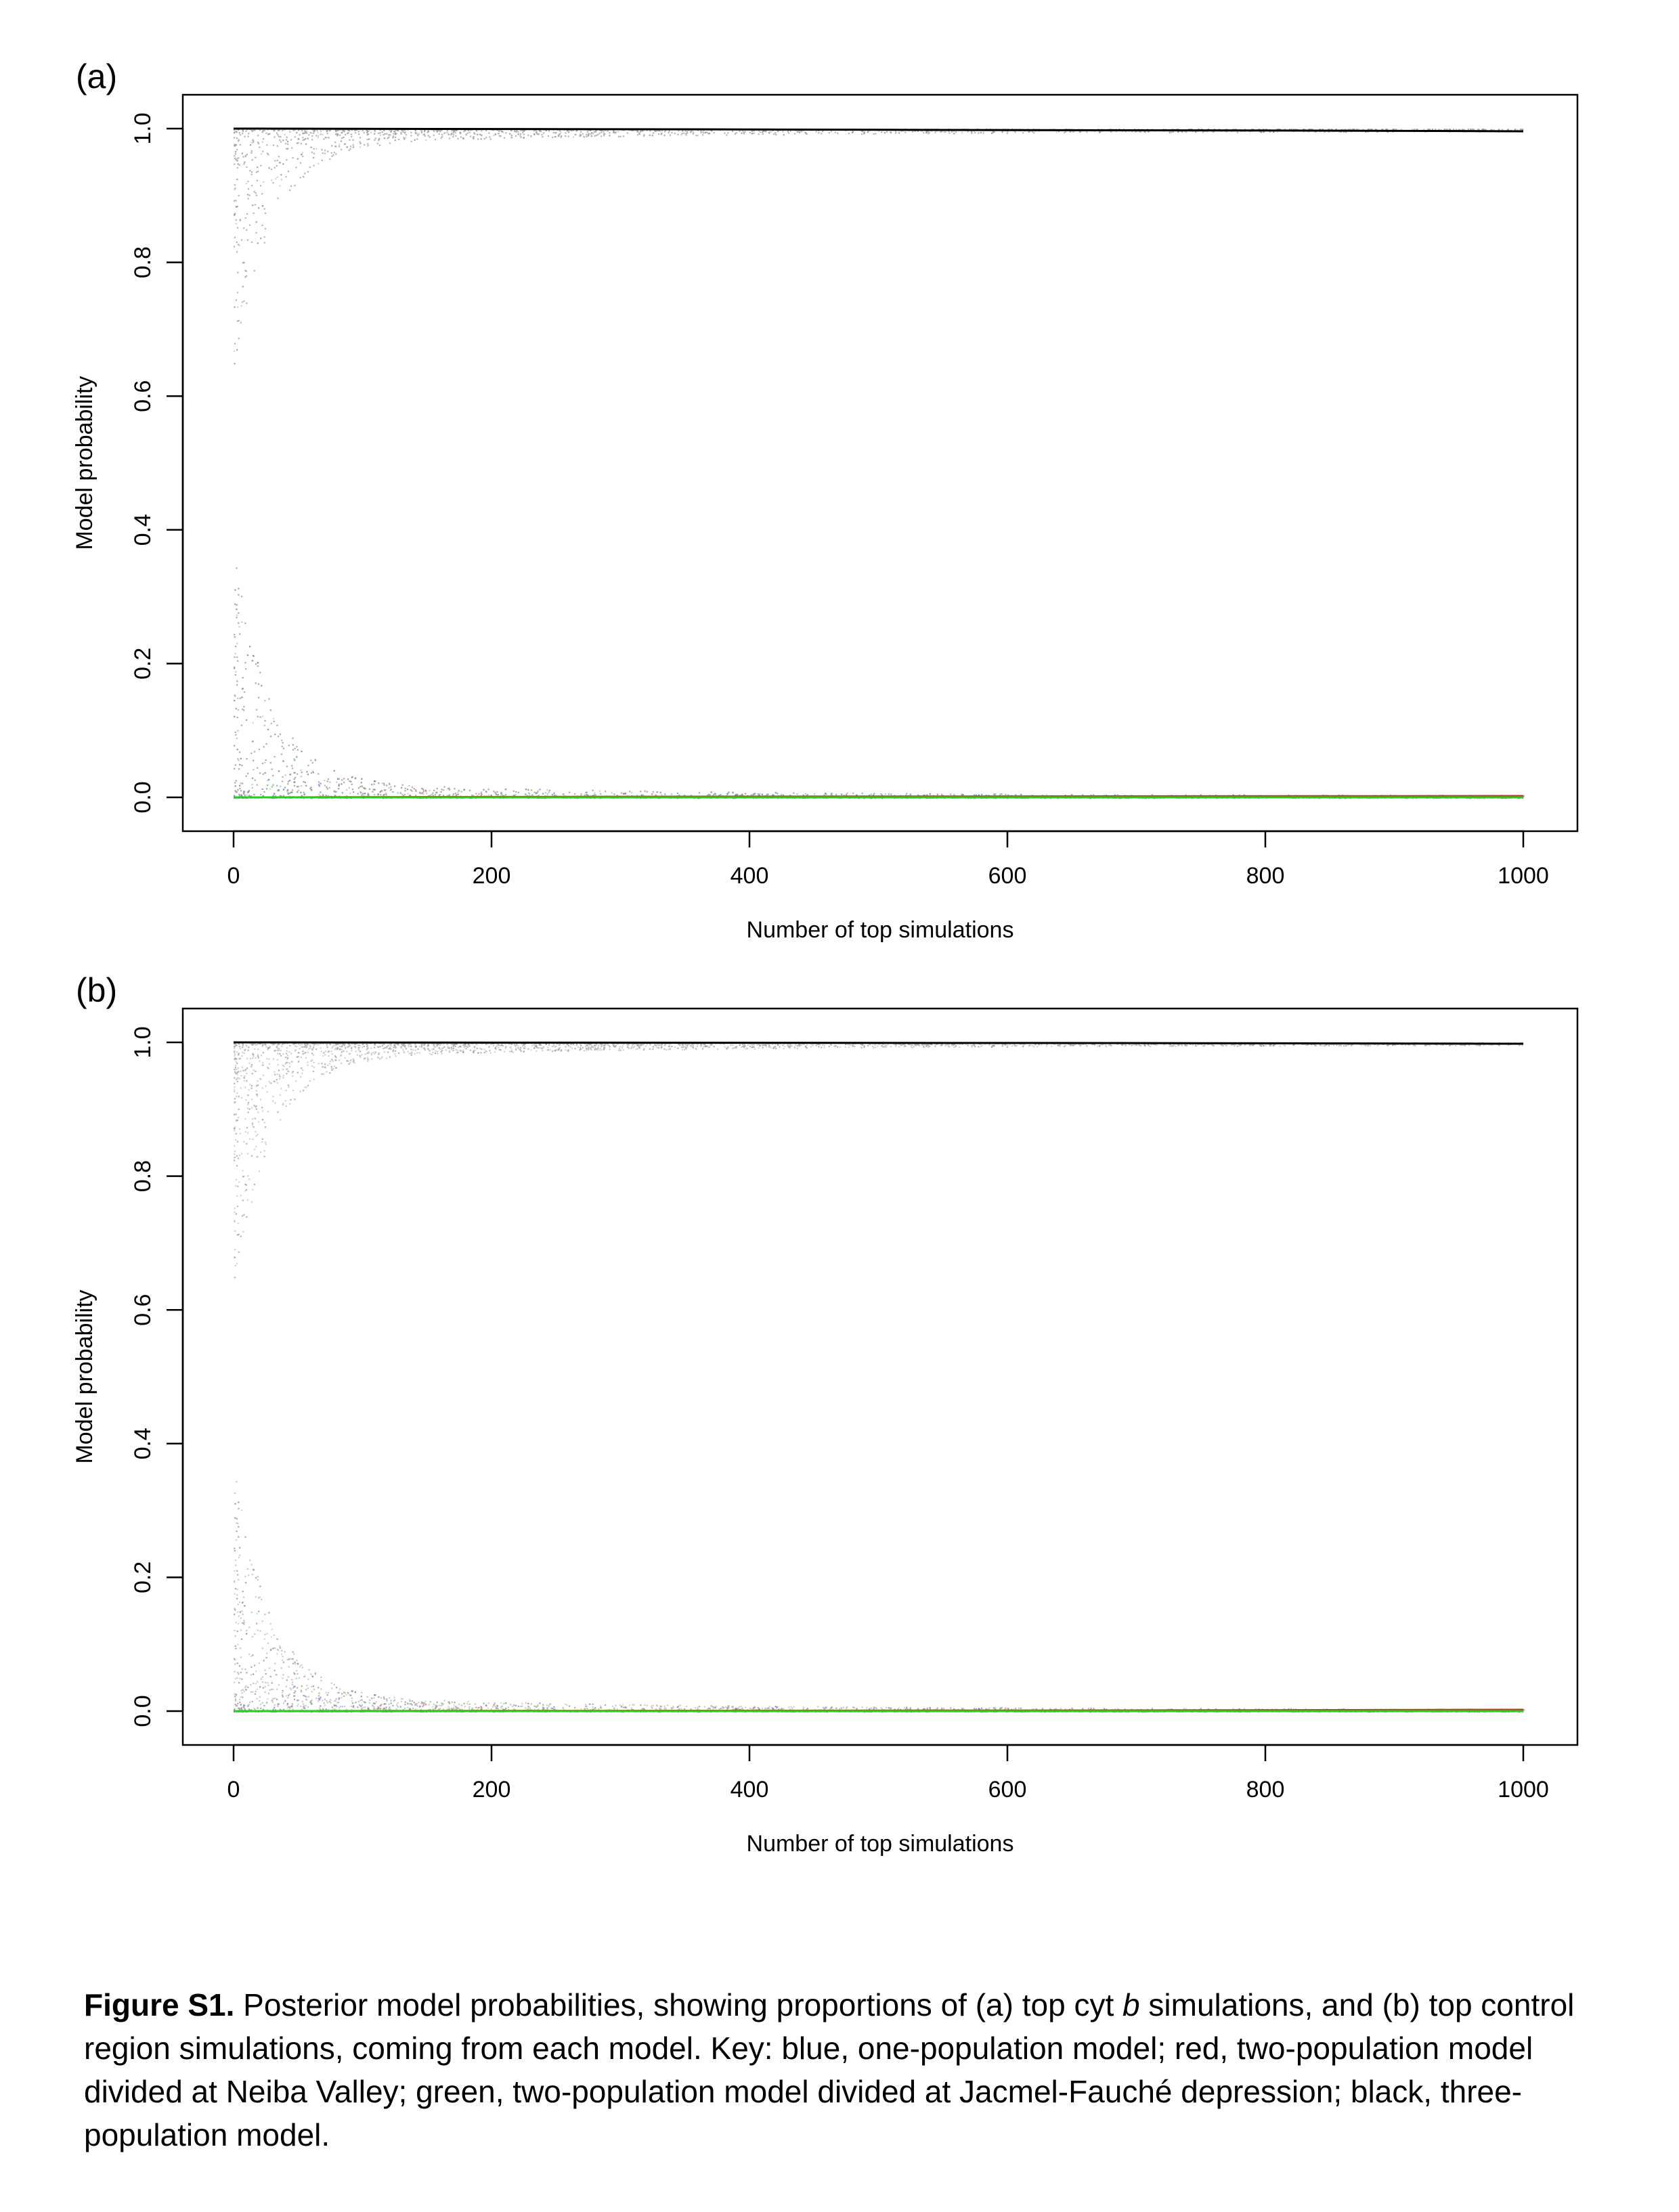  I want to click on y-tick-label: 0.4, so click(143, 530).